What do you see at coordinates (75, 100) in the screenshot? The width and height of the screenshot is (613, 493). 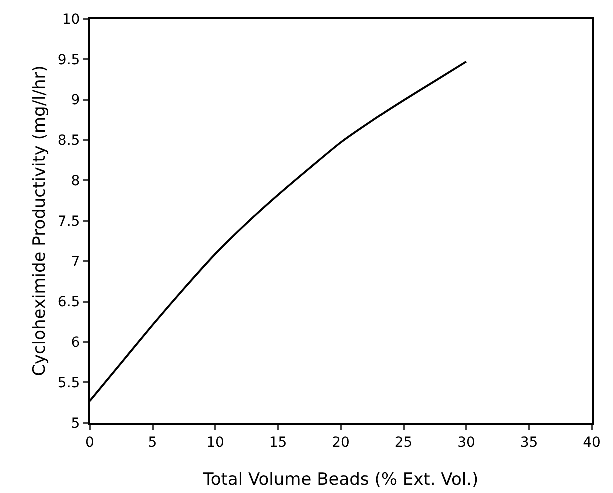 I see `y-tick-label: 9` at bounding box center [75, 100].